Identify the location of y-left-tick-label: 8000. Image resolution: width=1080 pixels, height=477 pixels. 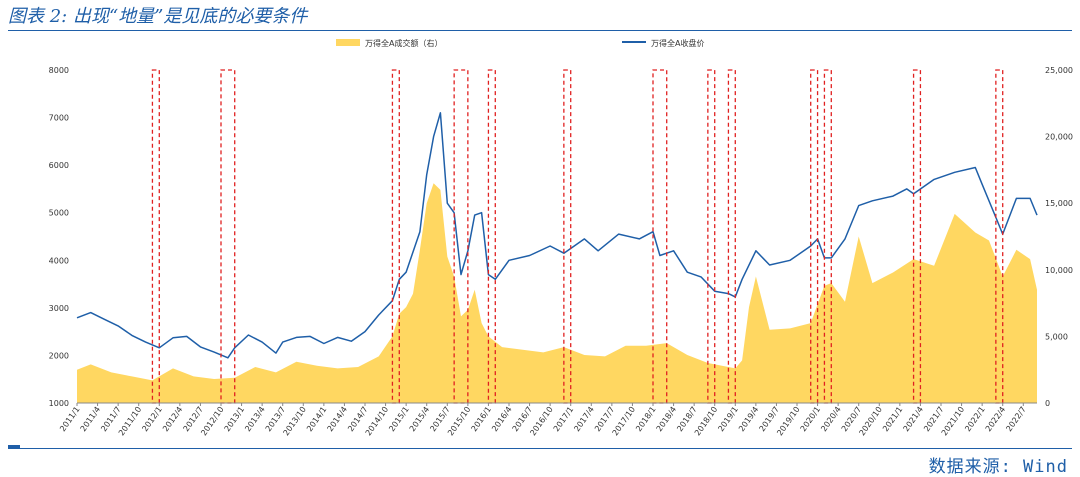
(59, 70).